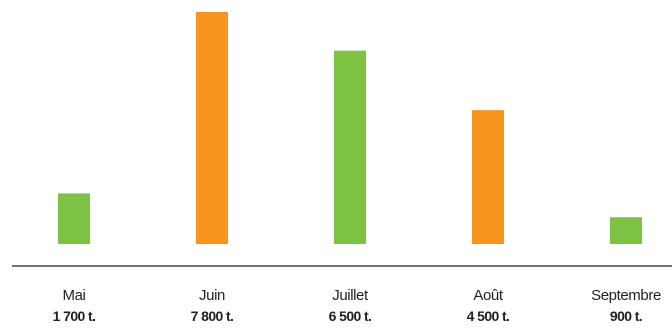 Image resolution: width=672 pixels, height=332 pixels. I want to click on category-label: Août, so click(488, 295).